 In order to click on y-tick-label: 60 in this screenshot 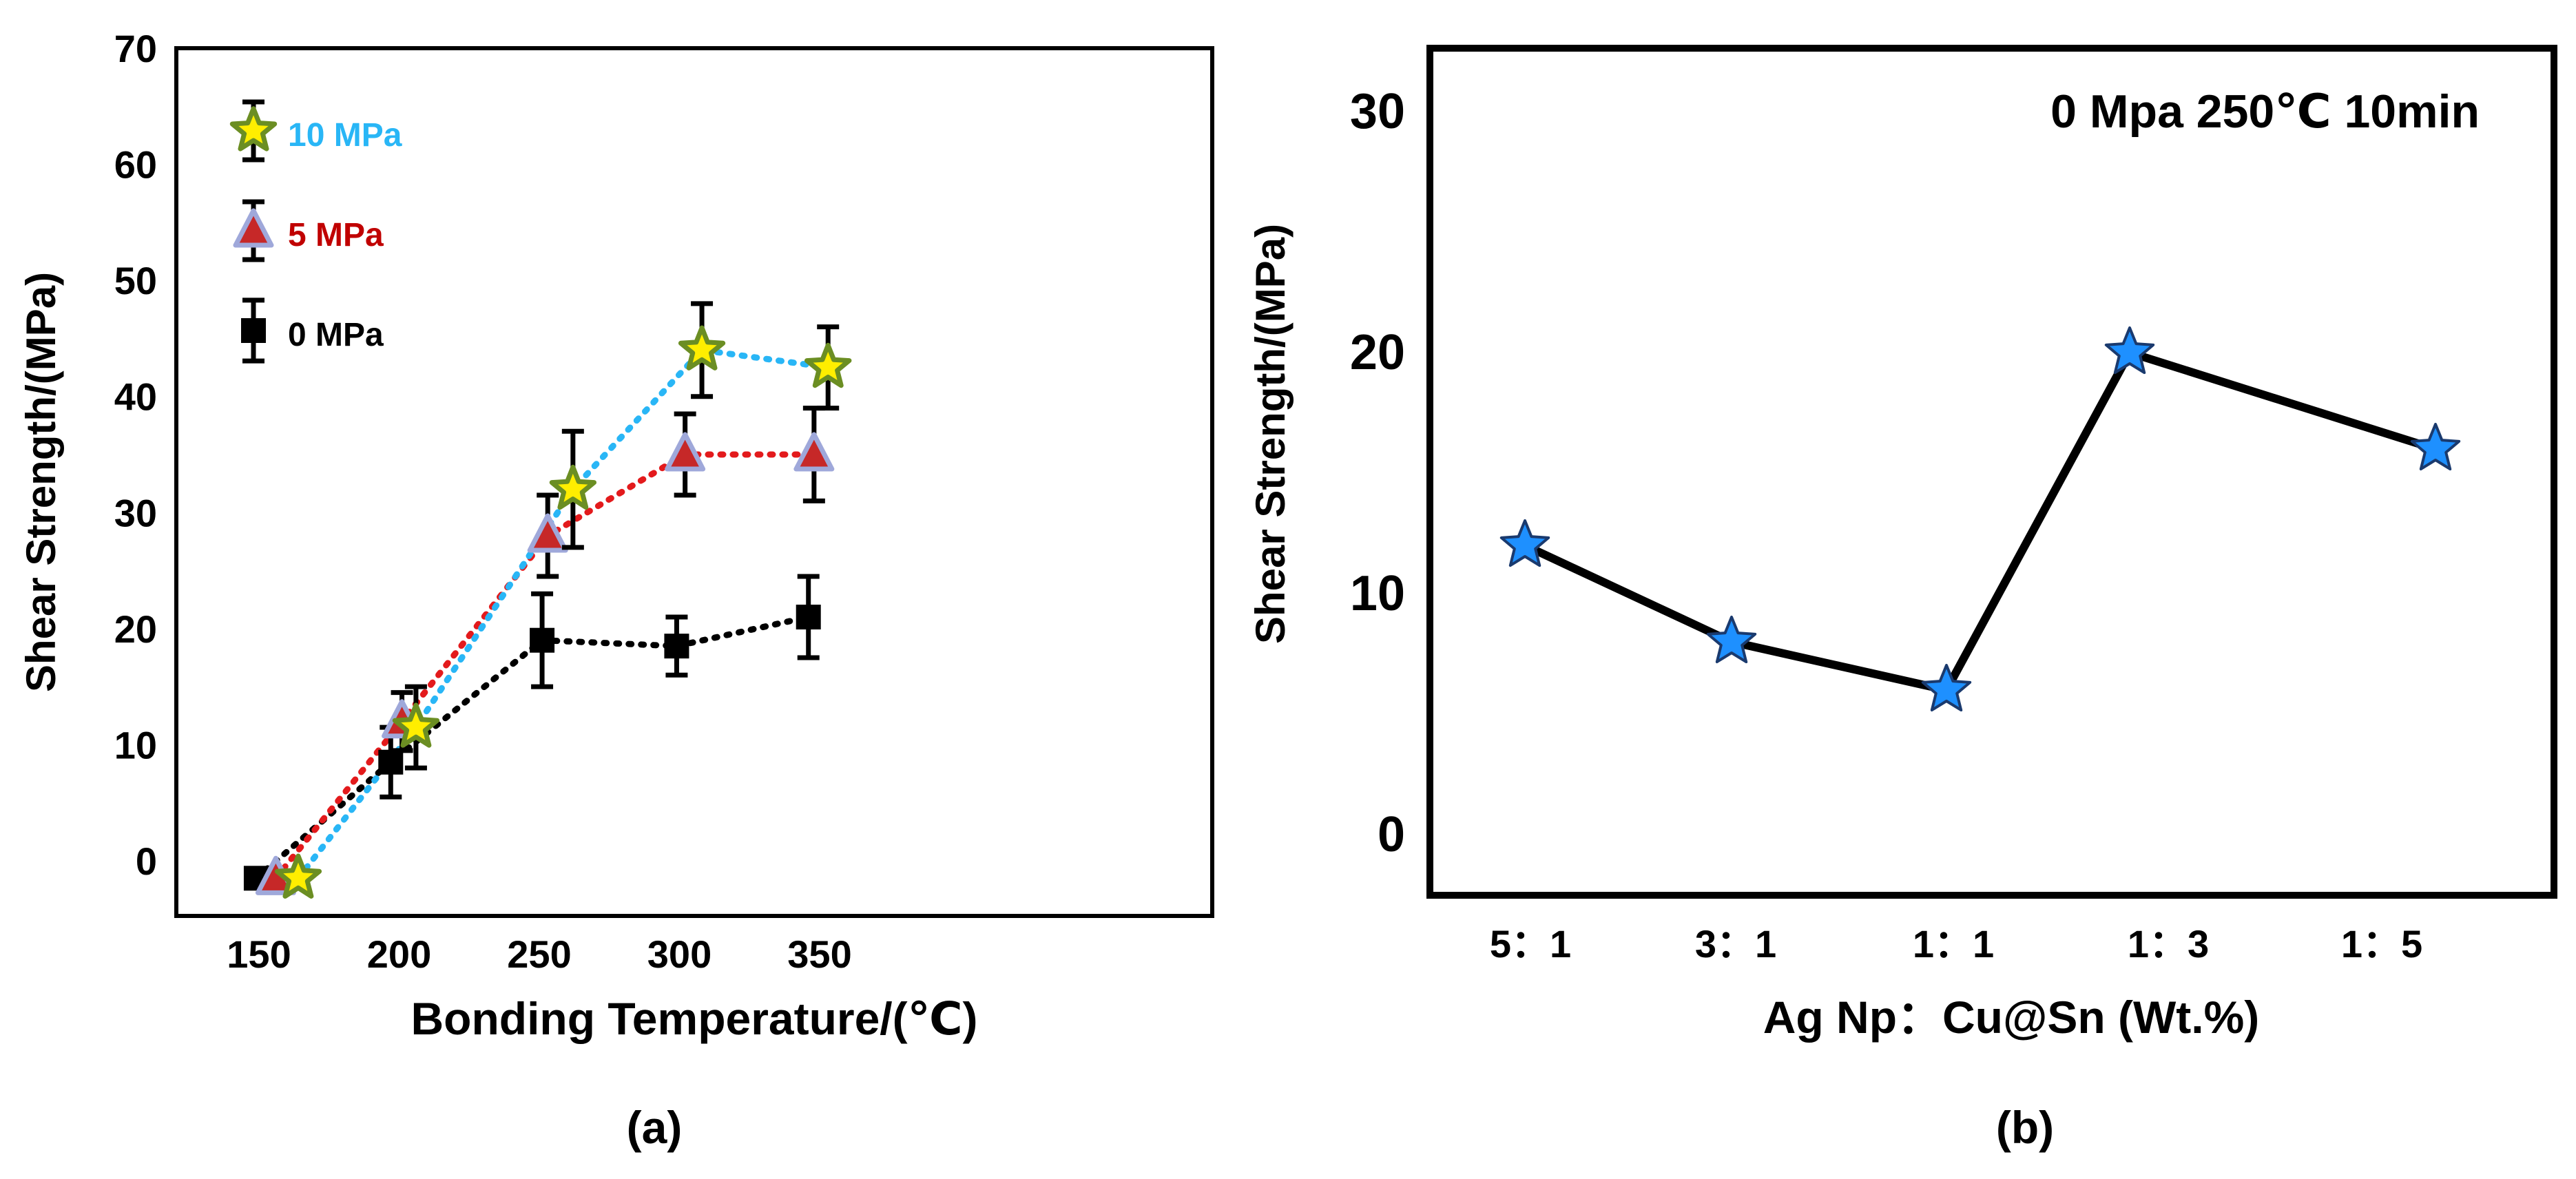, I will do `click(135, 165)`.